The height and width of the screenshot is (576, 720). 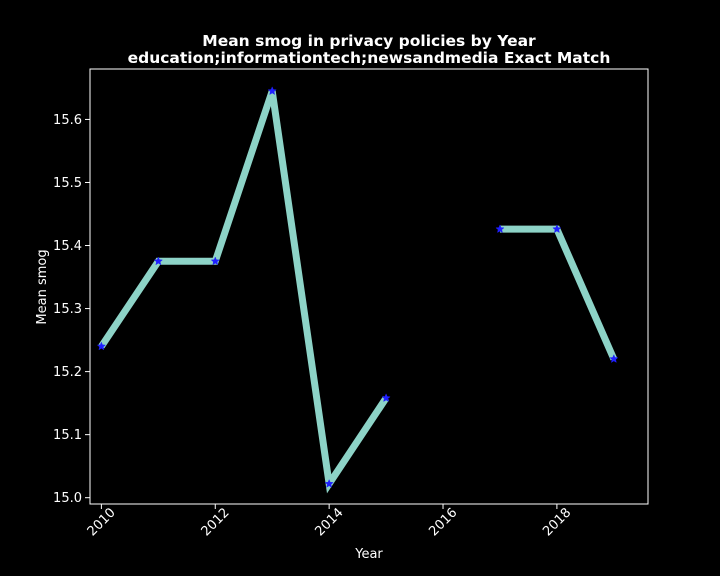 What do you see at coordinates (42, 286) in the screenshot?
I see `y-axis-label: Mean smog` at bounding box center [42, 286].